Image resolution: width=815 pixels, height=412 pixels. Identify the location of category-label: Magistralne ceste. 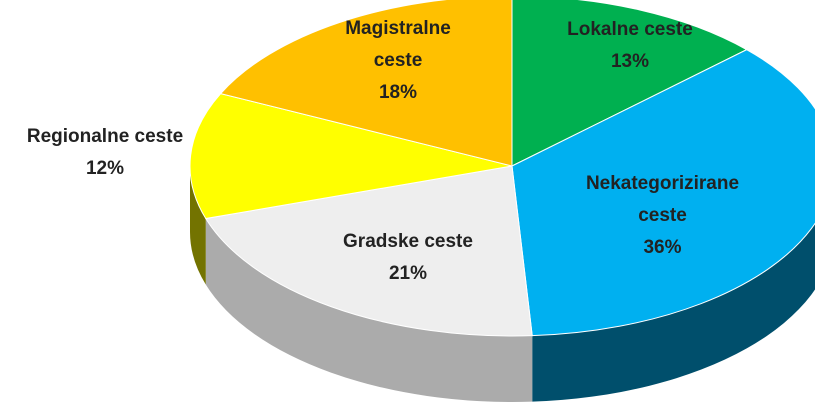
(398, 44).